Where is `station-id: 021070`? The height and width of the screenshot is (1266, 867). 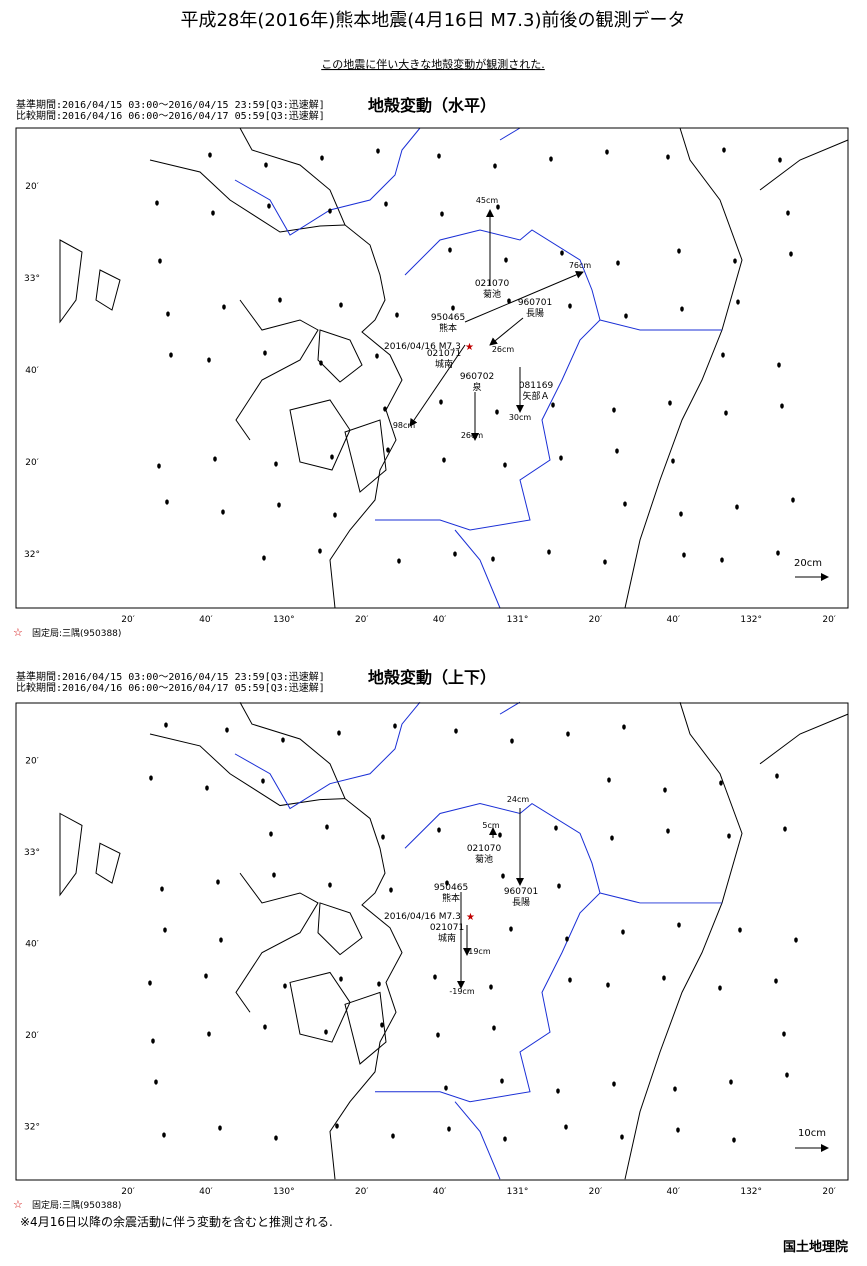
station-id: 021070 is located at coordinates (492, 284).